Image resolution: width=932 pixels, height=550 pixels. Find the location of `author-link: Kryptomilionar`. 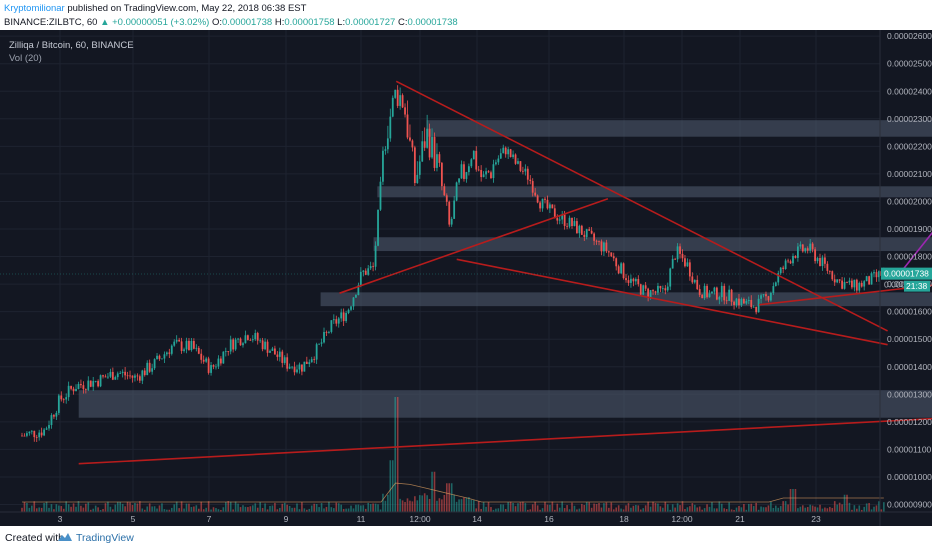

author-link: Kryptomilionar is located at coordinates (34, 8).